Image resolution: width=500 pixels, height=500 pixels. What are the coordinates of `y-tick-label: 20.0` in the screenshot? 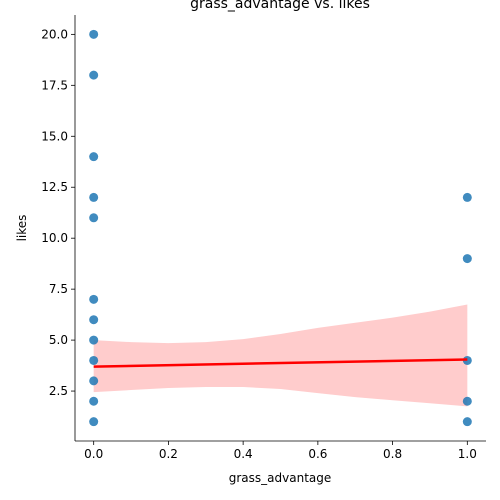 It's located at (54, 34).